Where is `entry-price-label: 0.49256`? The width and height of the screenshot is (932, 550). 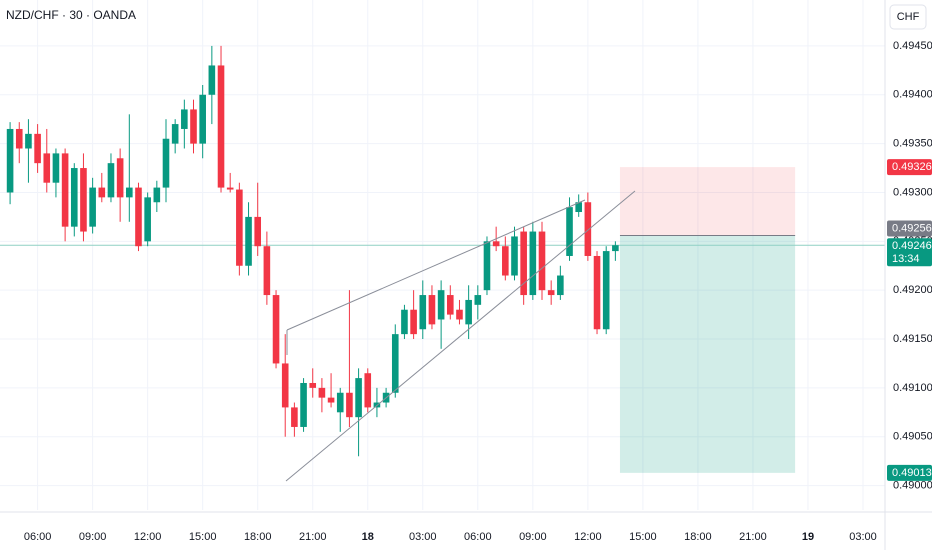 entry-price-label: 0.49256 is located at coordinates (912, 228).